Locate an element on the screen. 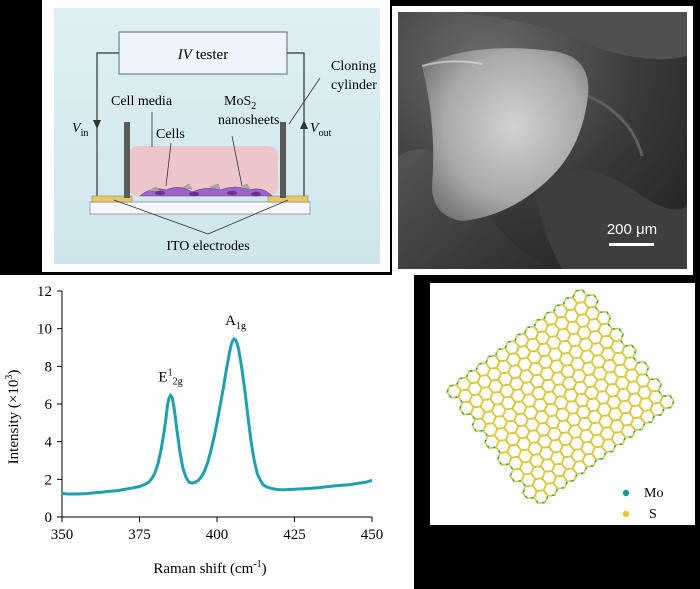 Image resolution: width=700 pixels, height=589 pixels. cloning-label-line2: cylinder is located at coordinates (354, 85).